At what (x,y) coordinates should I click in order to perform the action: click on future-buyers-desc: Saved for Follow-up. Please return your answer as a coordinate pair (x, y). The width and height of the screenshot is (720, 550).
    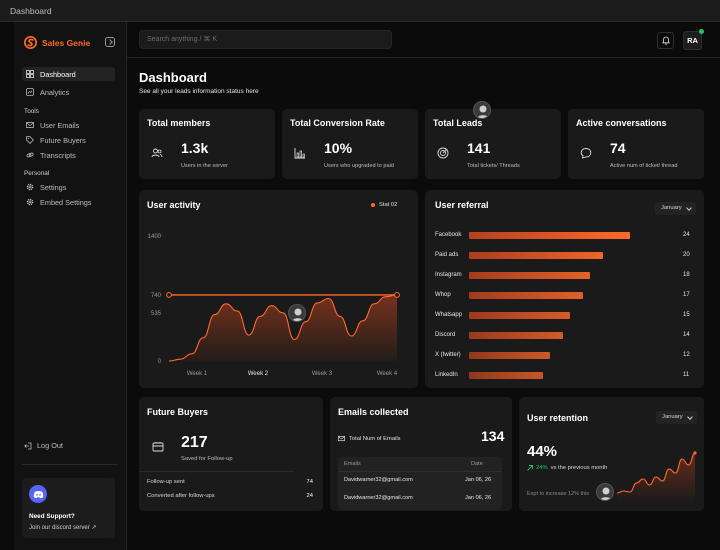
    Looking at the image, I should click on (207, 459).